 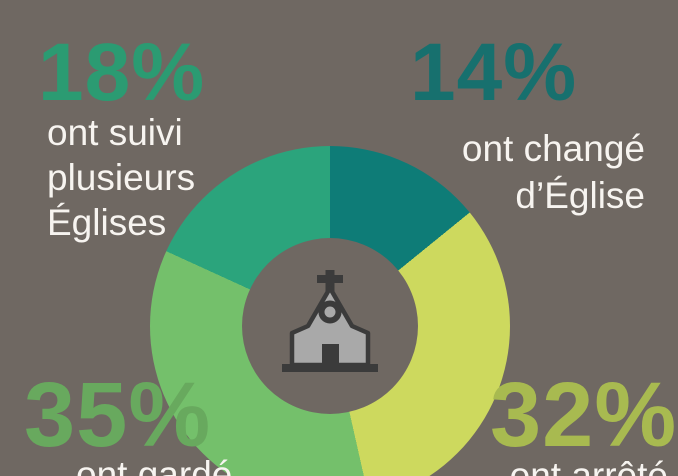 I want to click on stat-label-line: plusieurs, so click(x=121, y=177).